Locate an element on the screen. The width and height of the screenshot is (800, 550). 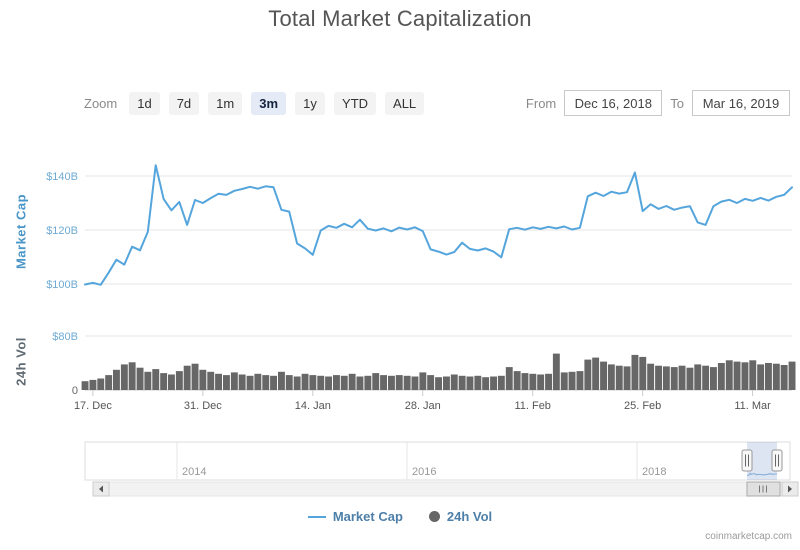
date-range-inputs: From To is located at coordinates (658, 103).